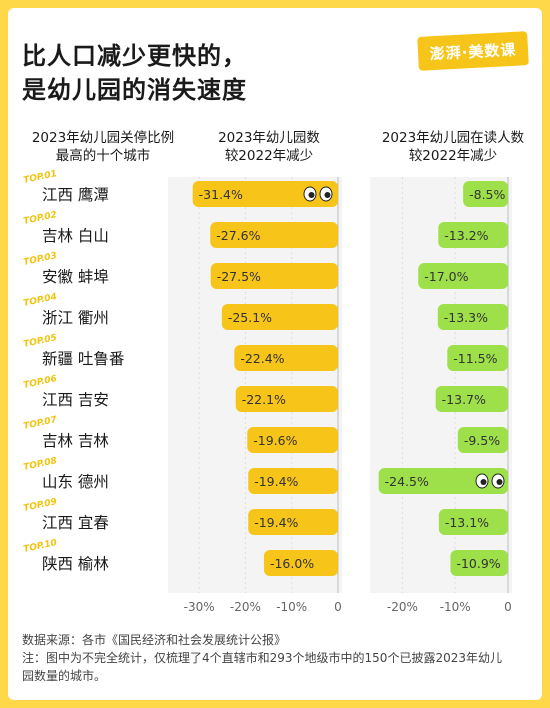 The width and height of the screenshot is (550, 708). Describe the element at coordinates (269, 156) in the screenshot. I see `kindergarten-header-line-2: 较2022年减少` at that location.